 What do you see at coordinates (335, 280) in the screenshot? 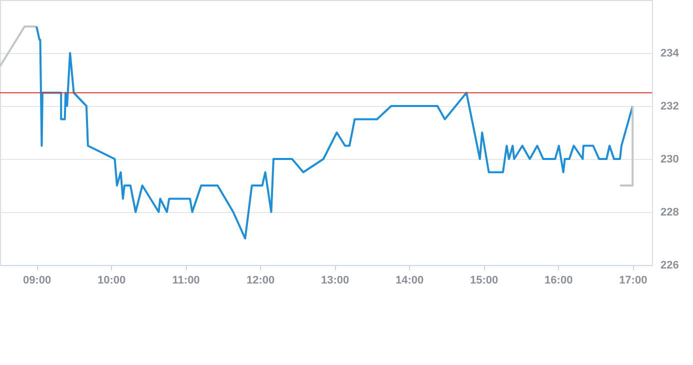
I see `x-tick-label: 13:00` at bounding box center [335, 280].